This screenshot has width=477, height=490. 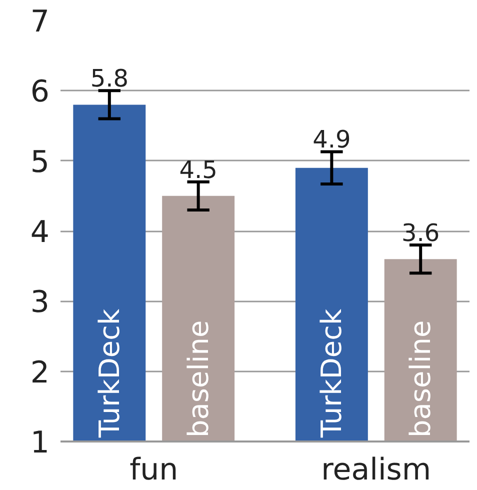 I want to click on y-tick-label: 4, so click(x=40, y=232).